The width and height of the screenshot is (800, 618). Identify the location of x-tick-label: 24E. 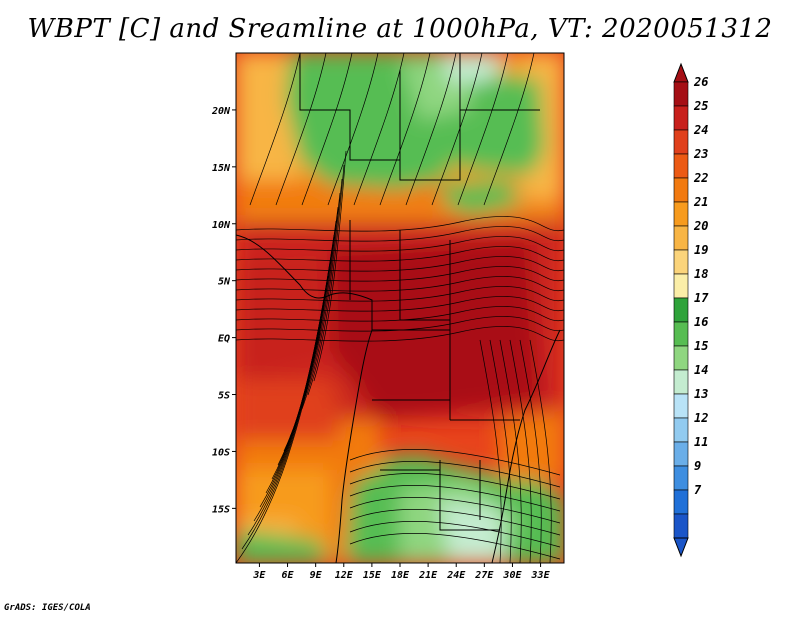
(456, 575).